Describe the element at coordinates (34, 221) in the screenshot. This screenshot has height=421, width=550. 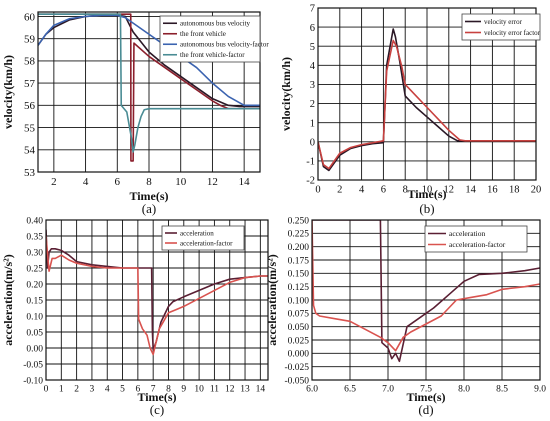
I see `y-tick-label: 0.40` at that location.